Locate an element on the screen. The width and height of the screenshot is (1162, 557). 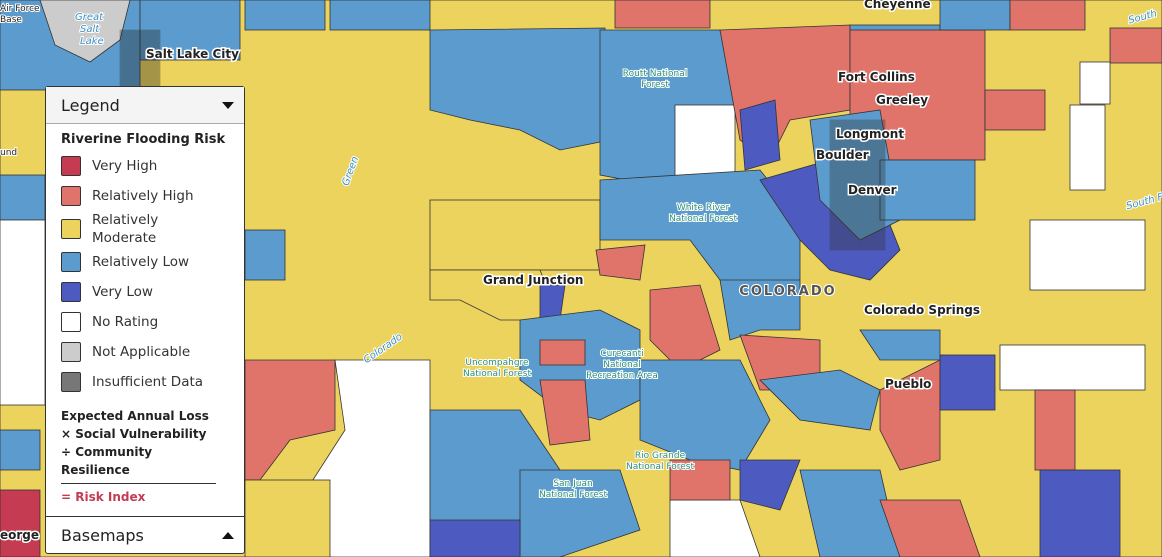
area-label: National is located at coordinates (622, 365).